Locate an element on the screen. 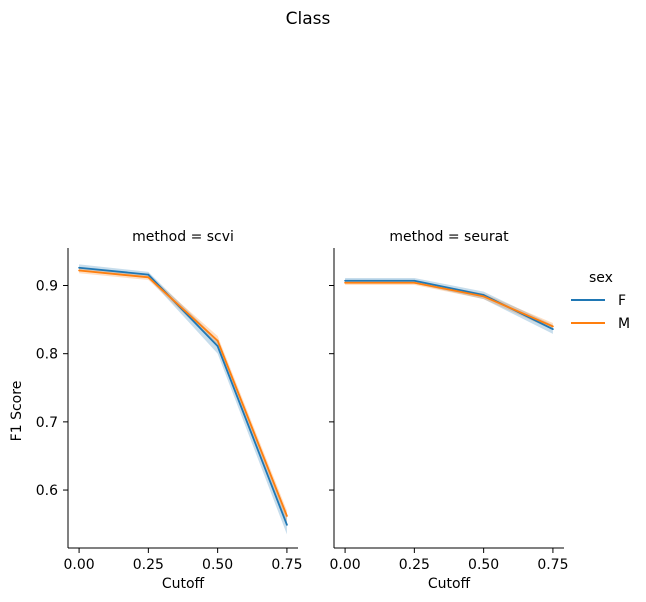 Image resolution: width=646 pixels, height=602 pixels. panel-title: method = scvi is located at coordinates (183, 237).